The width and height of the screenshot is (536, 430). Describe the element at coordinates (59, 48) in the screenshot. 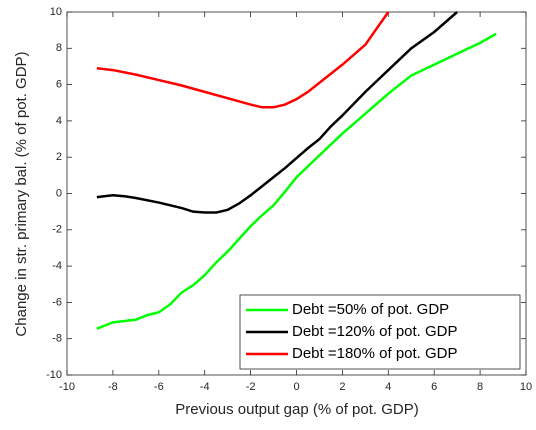

I see `y-tick-label: 8` at that location.